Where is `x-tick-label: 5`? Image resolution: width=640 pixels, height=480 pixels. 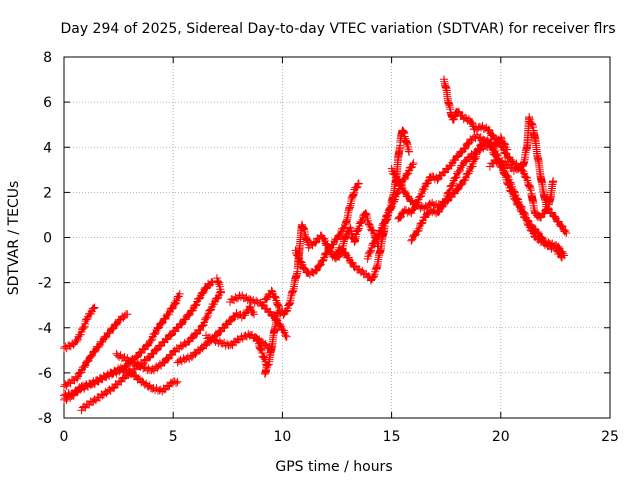
x-tick-label: 5 is located at coordinates (173, 437).